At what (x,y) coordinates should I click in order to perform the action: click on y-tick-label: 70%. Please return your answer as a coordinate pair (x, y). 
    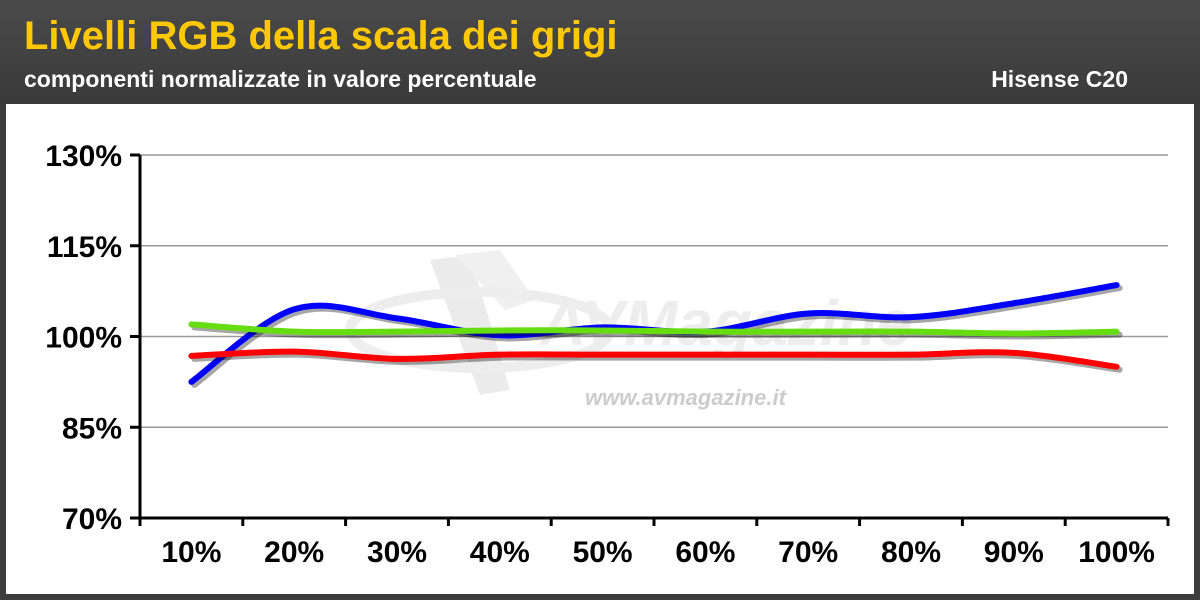
    Looking at the image, I should click on (92, 519).